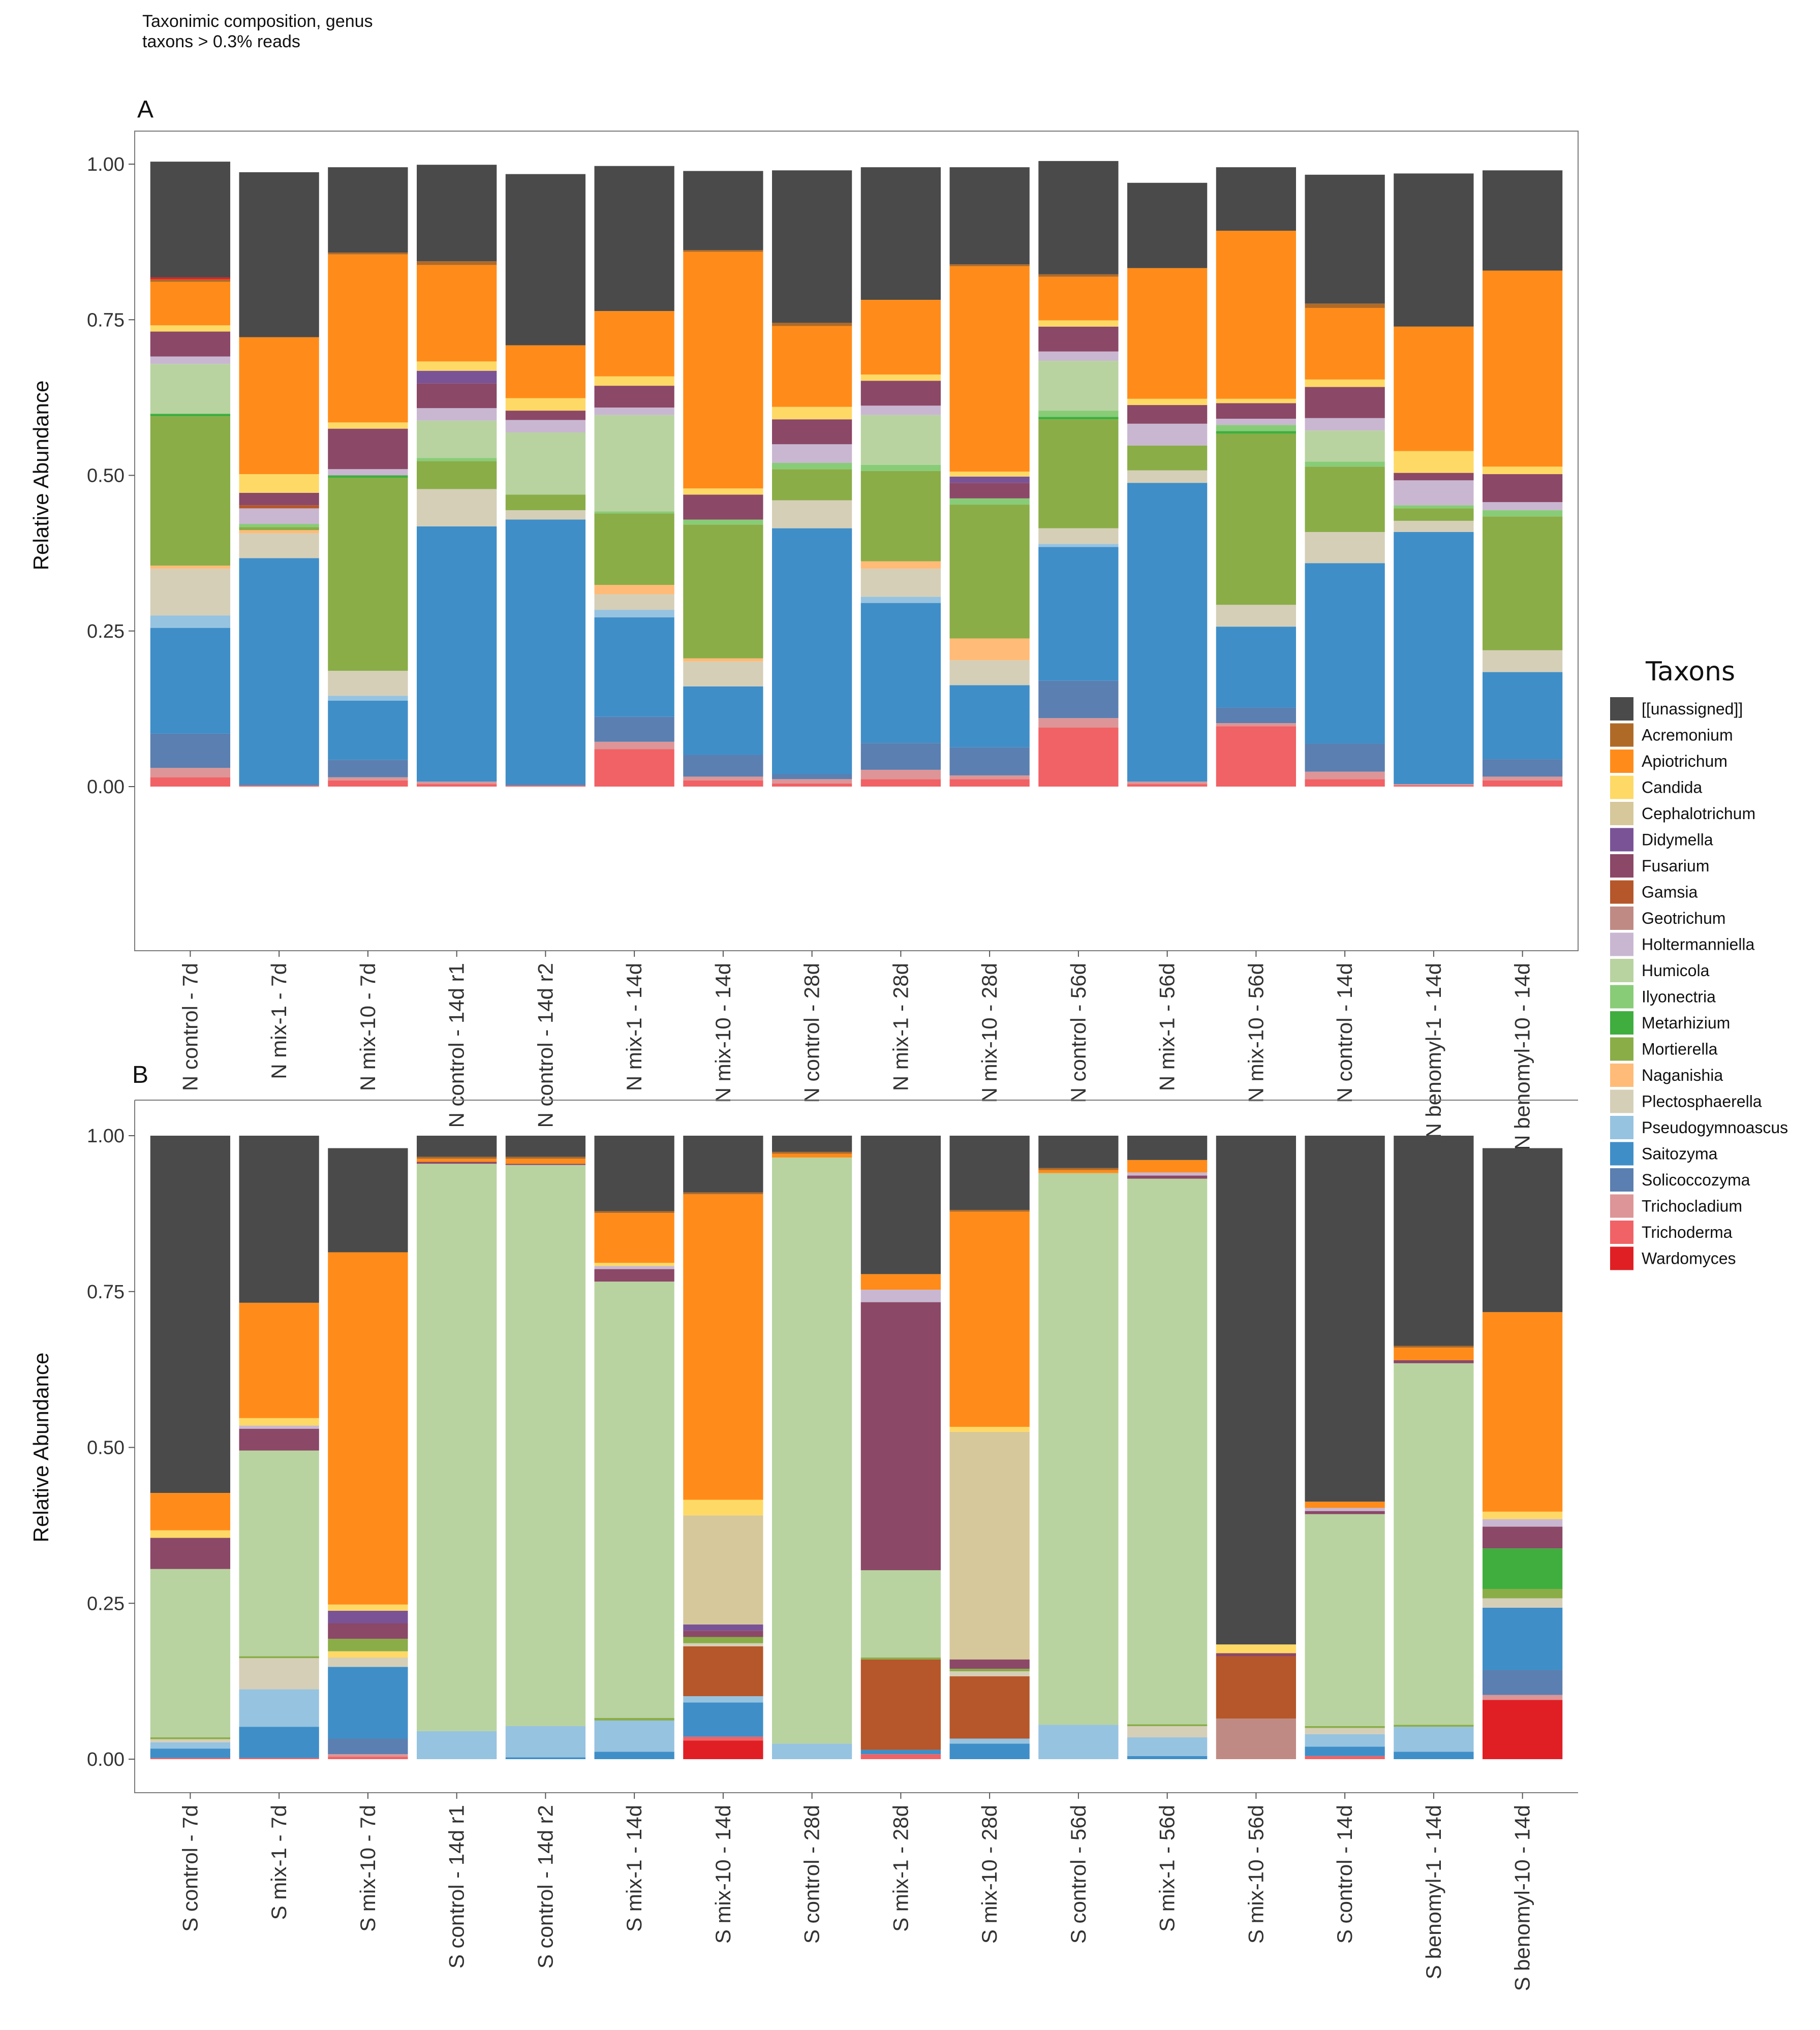 This screenshot has height=2030, width=1820. I want to click on legend-label: [[unassigned]], so click(1692, 709).